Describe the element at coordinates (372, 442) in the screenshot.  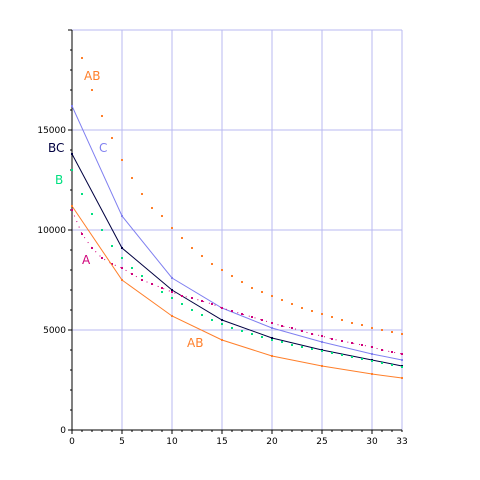
I see `x-tick-label: 30` at that location.